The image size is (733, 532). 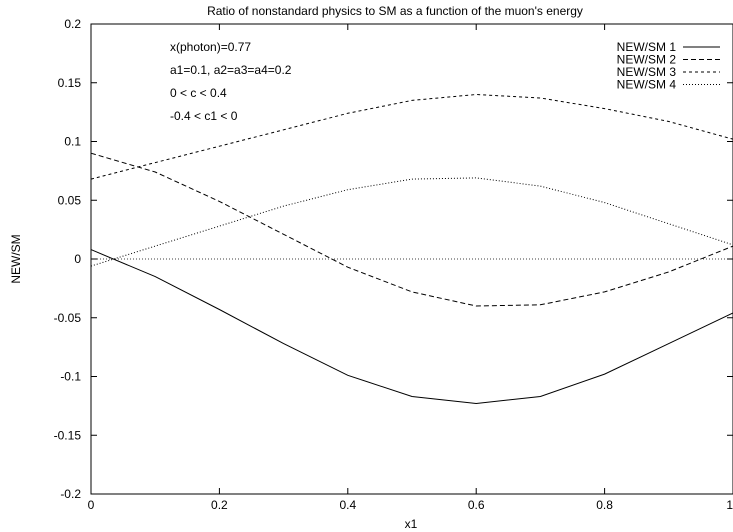 What do you see at coordinates (70, 200) in the screenshot?
I see `y-tick-label: 0.05` at bounding box center [70, 200].